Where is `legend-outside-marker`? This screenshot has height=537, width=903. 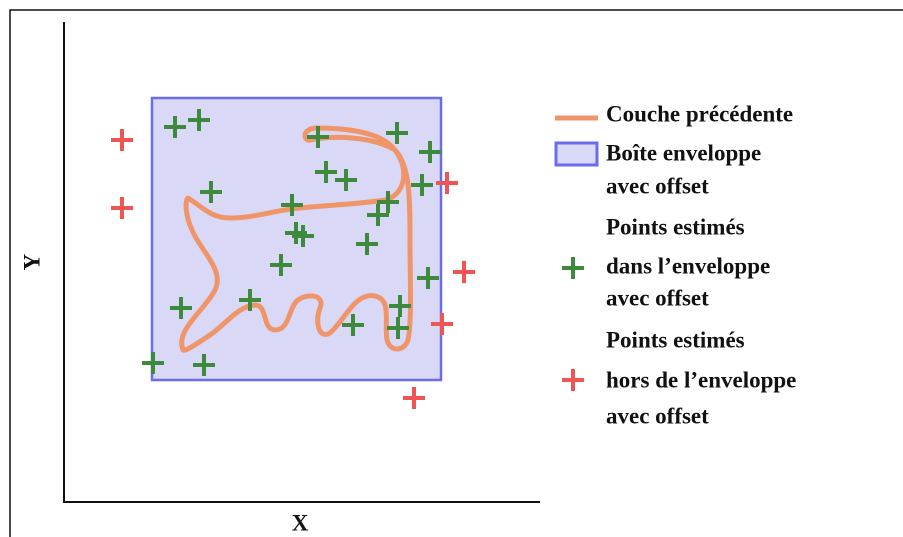
legend-outside-marker is located at coordinates (573, 380).